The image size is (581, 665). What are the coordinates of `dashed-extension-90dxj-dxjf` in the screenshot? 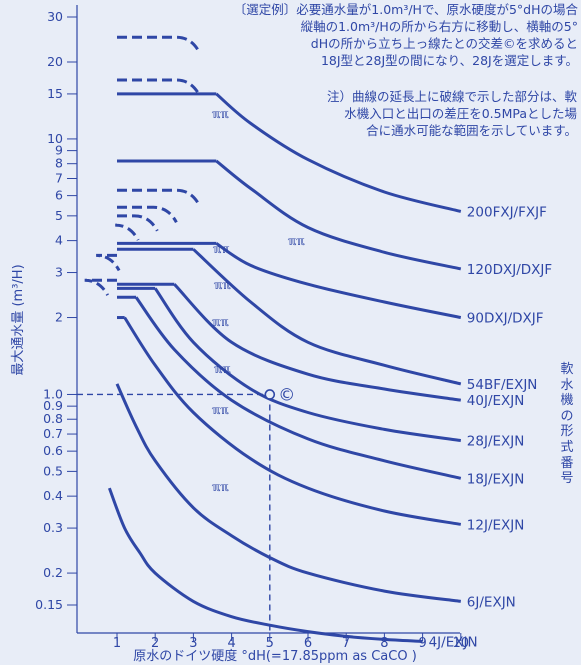 It's located at (159, 197).